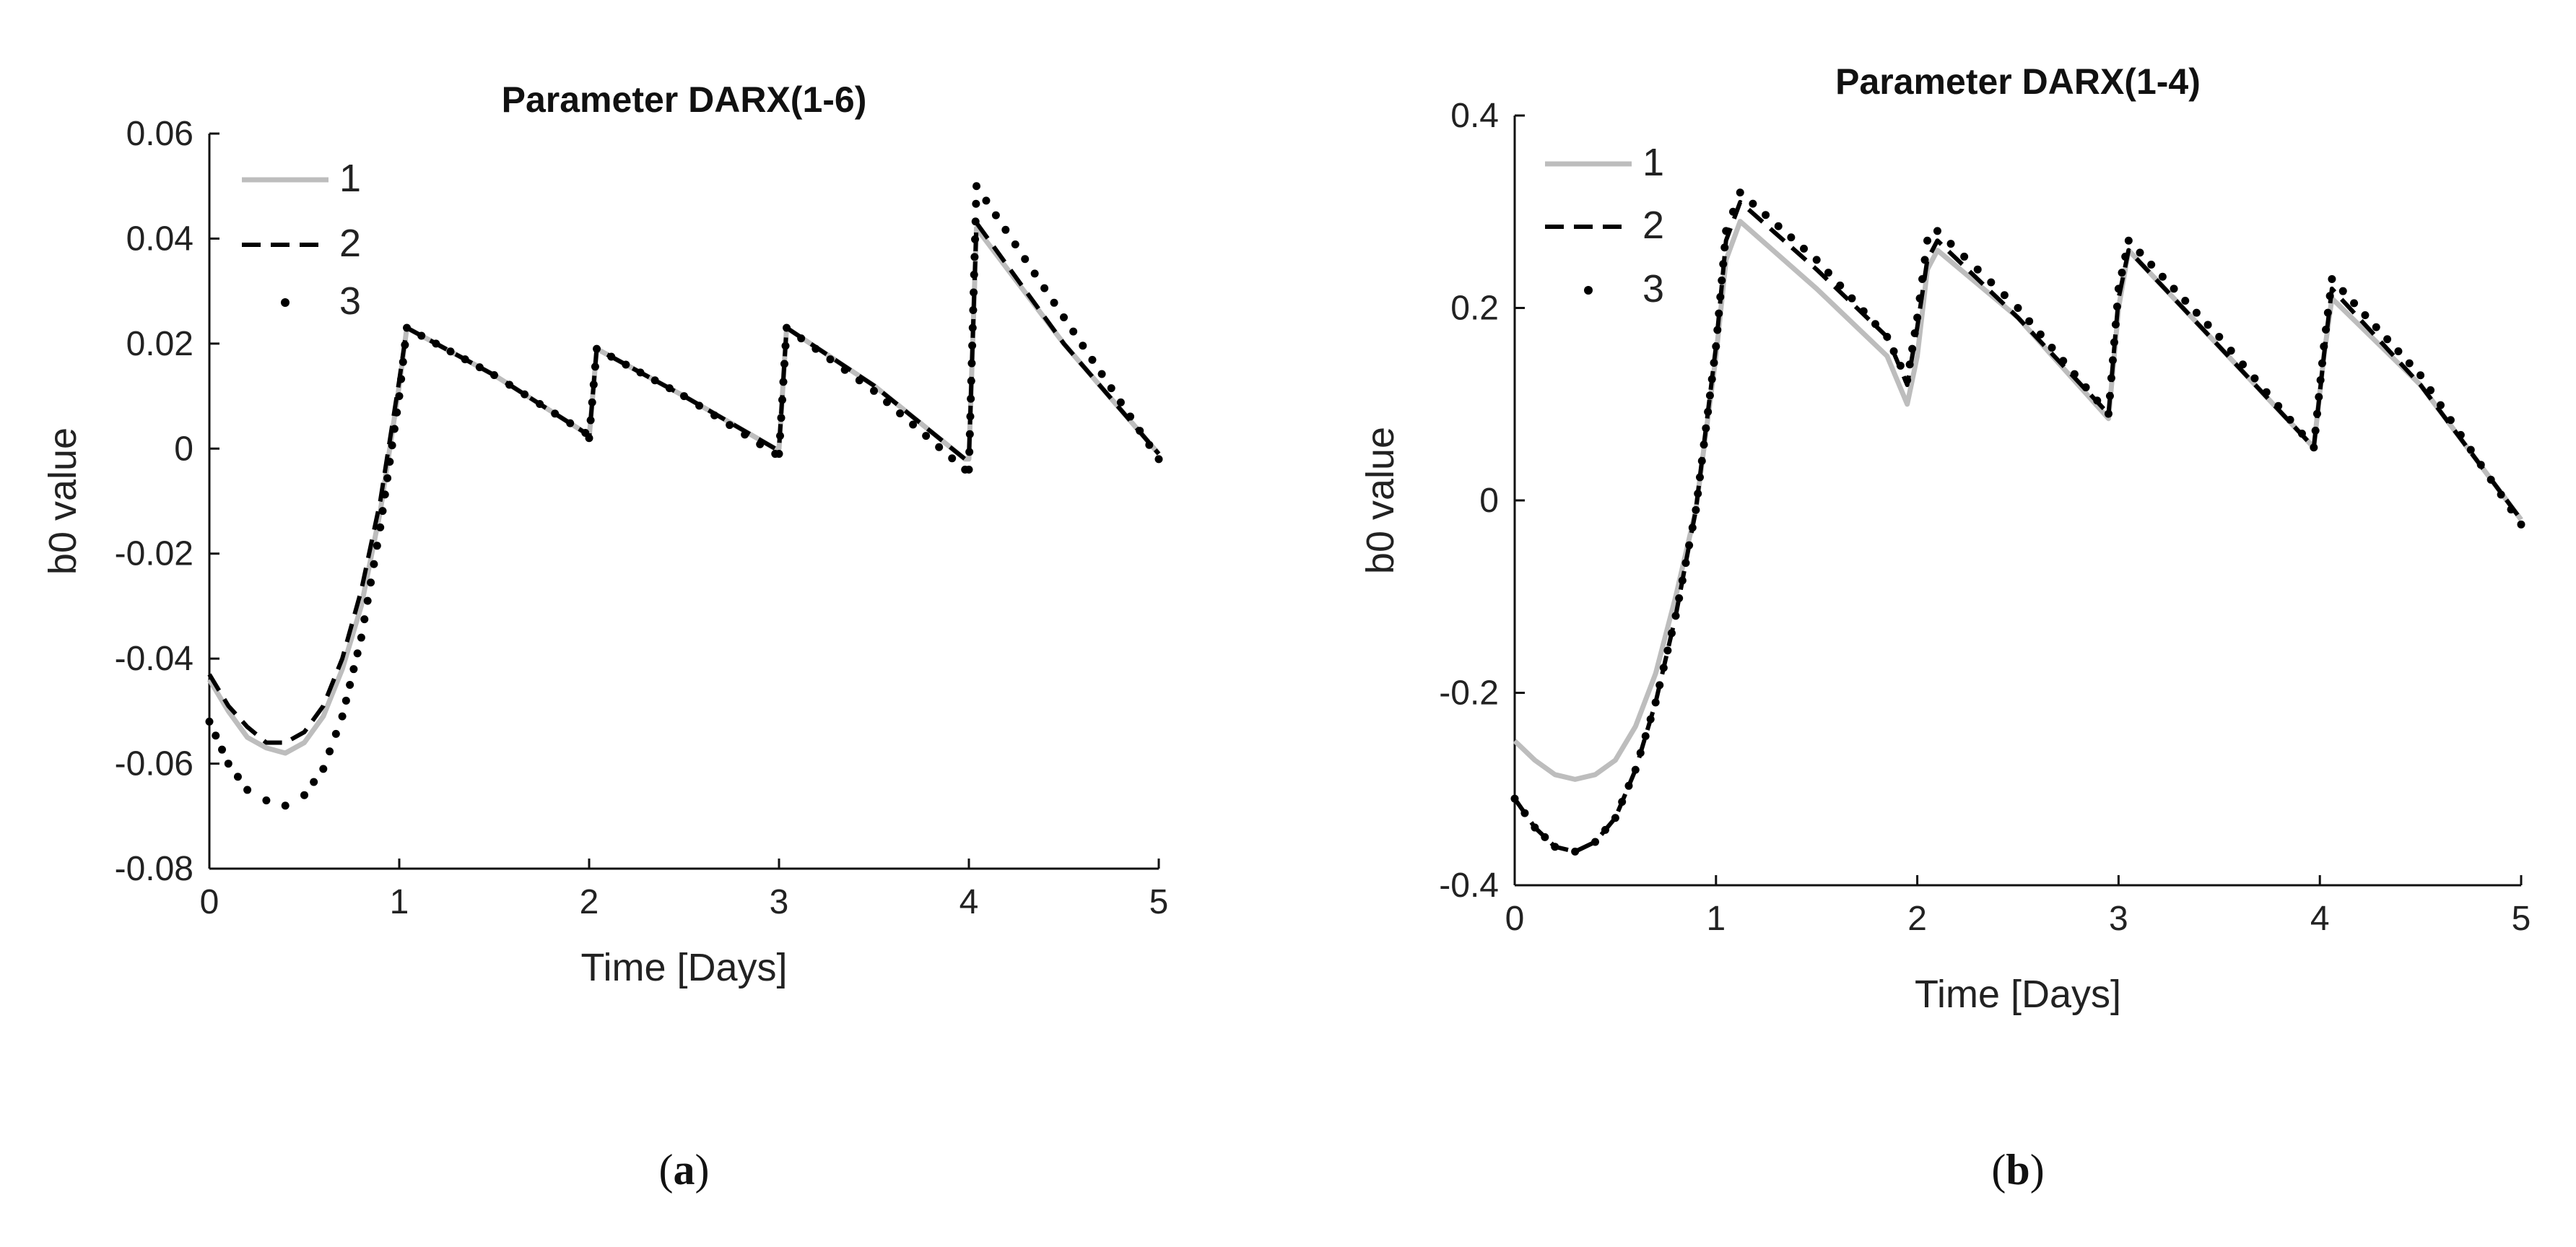 The height and width of the screenshot is (1247, 2576). I want to click on y-tick-label: 0.02, so click(159, 344).